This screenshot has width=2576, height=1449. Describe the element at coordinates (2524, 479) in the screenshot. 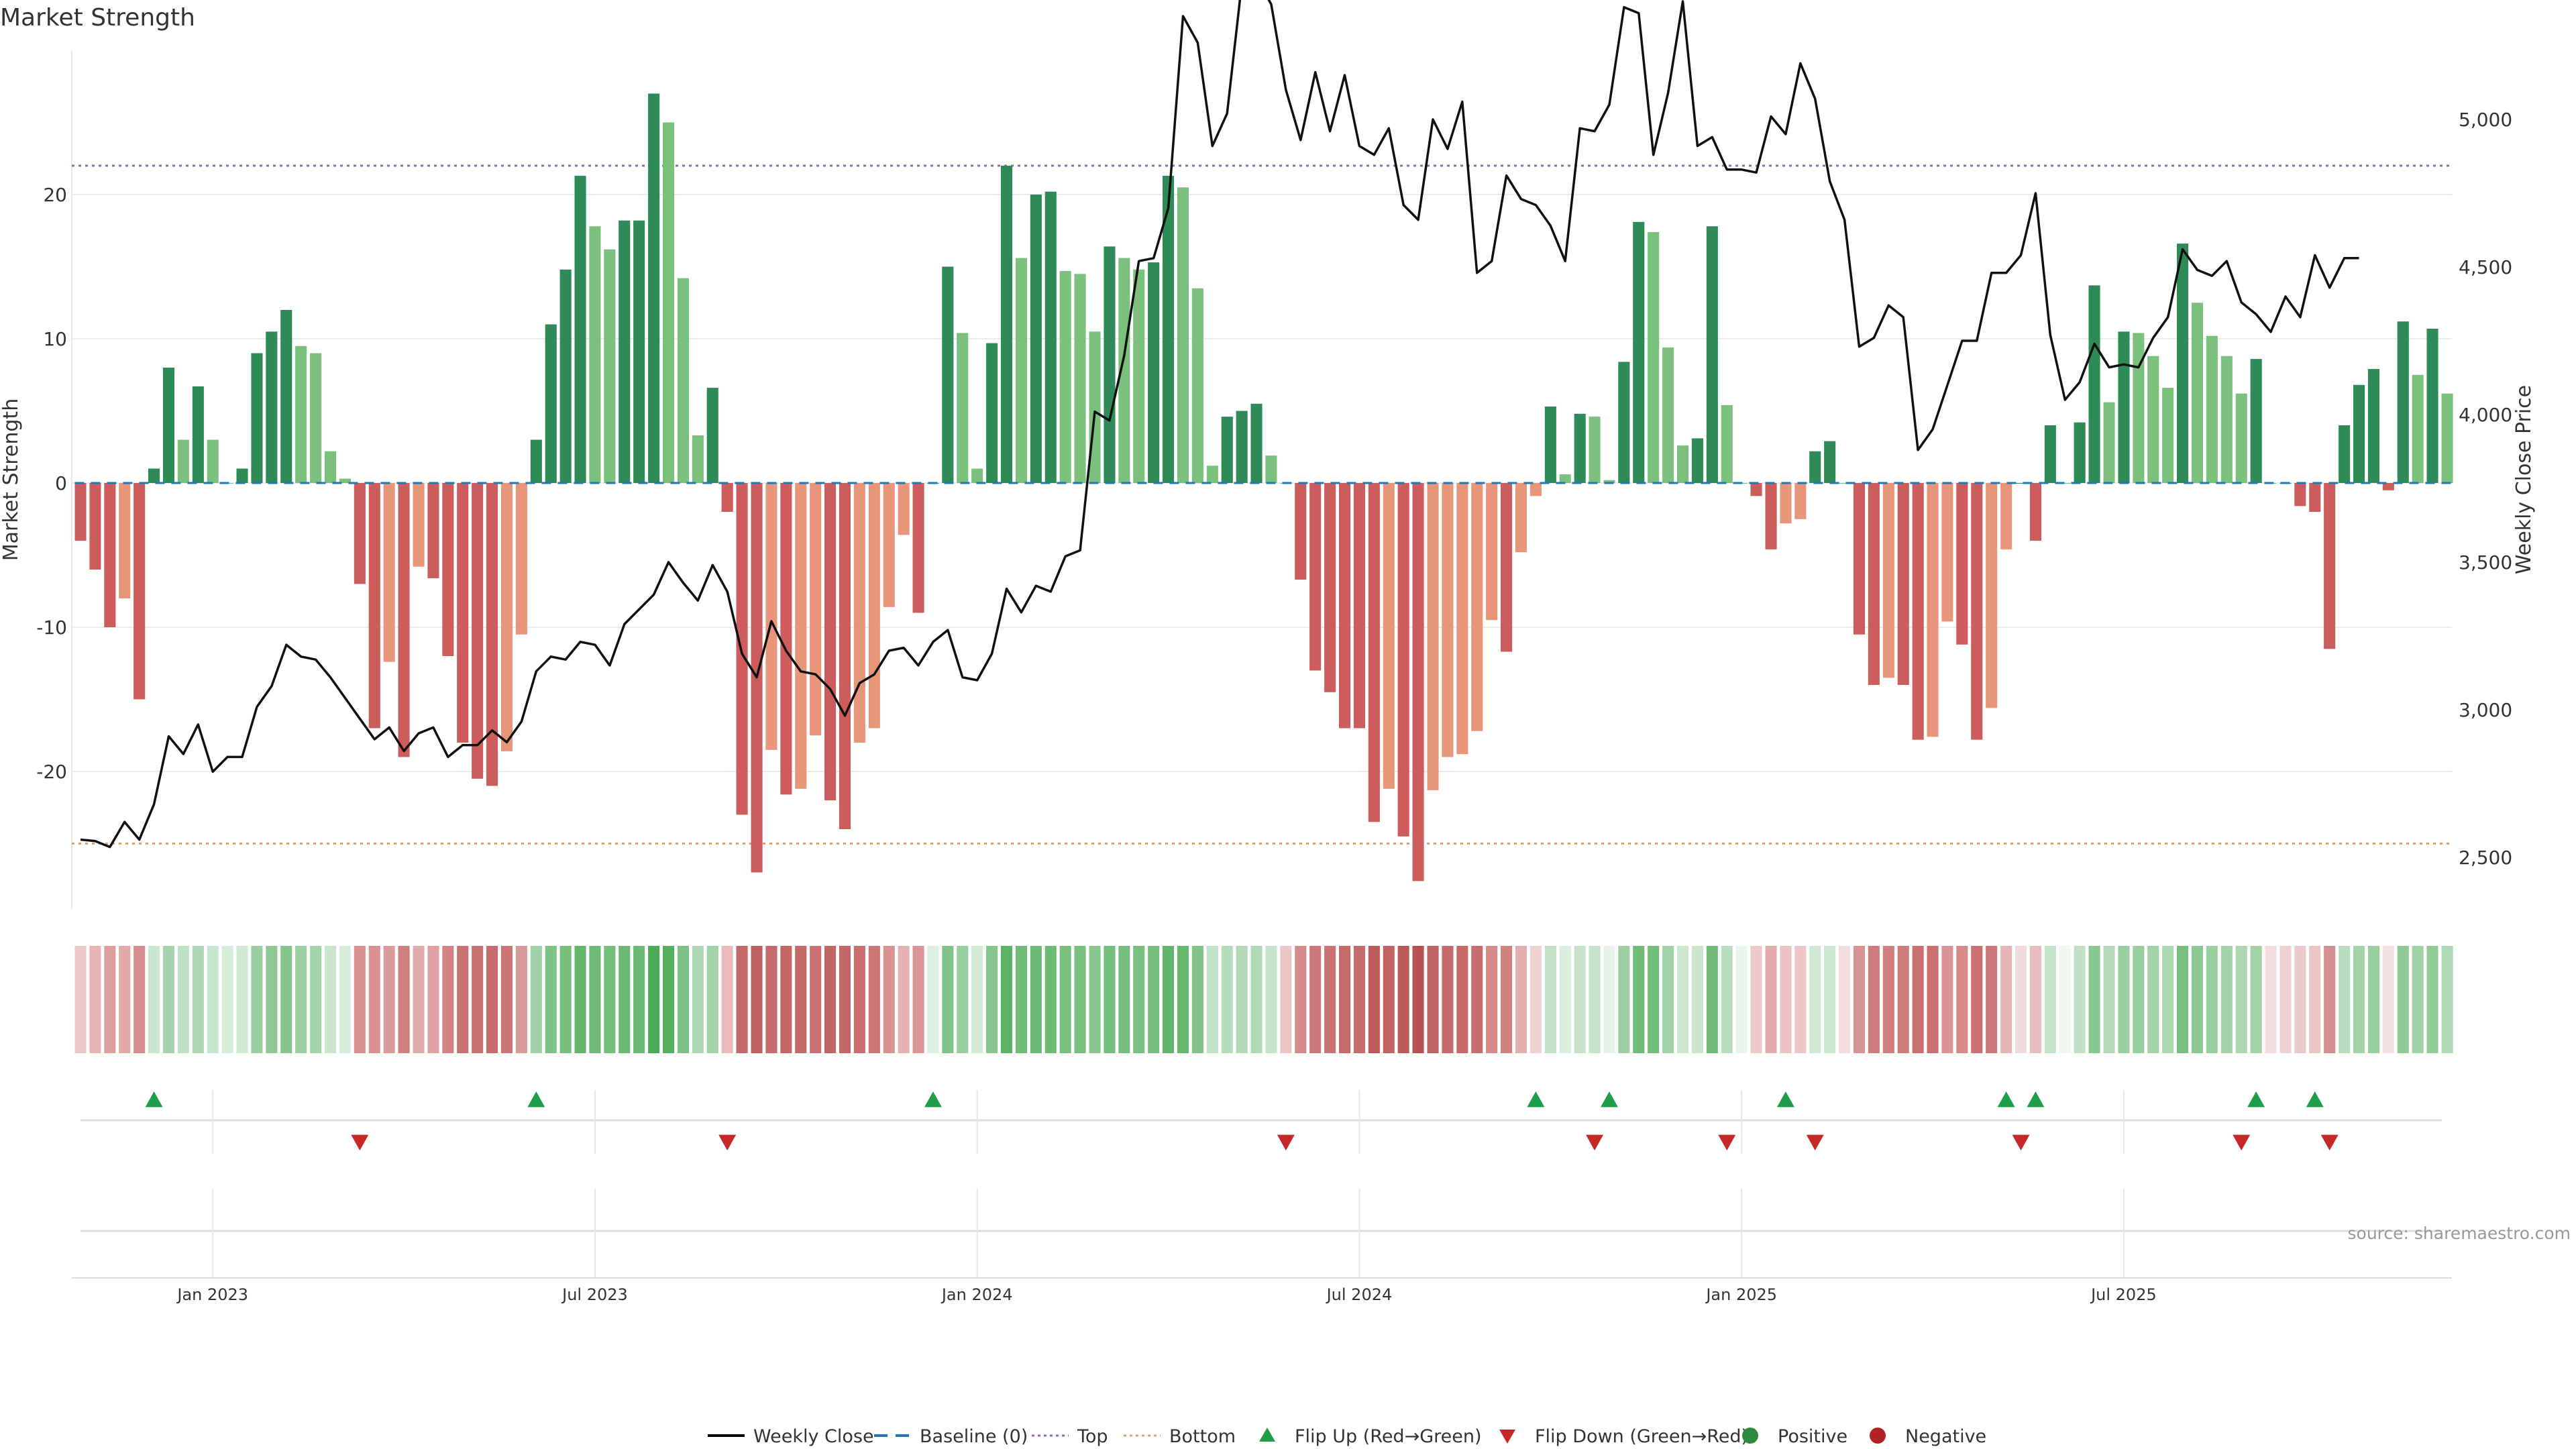

I see `y2-axis-label: Weekly Close Price` at that location.